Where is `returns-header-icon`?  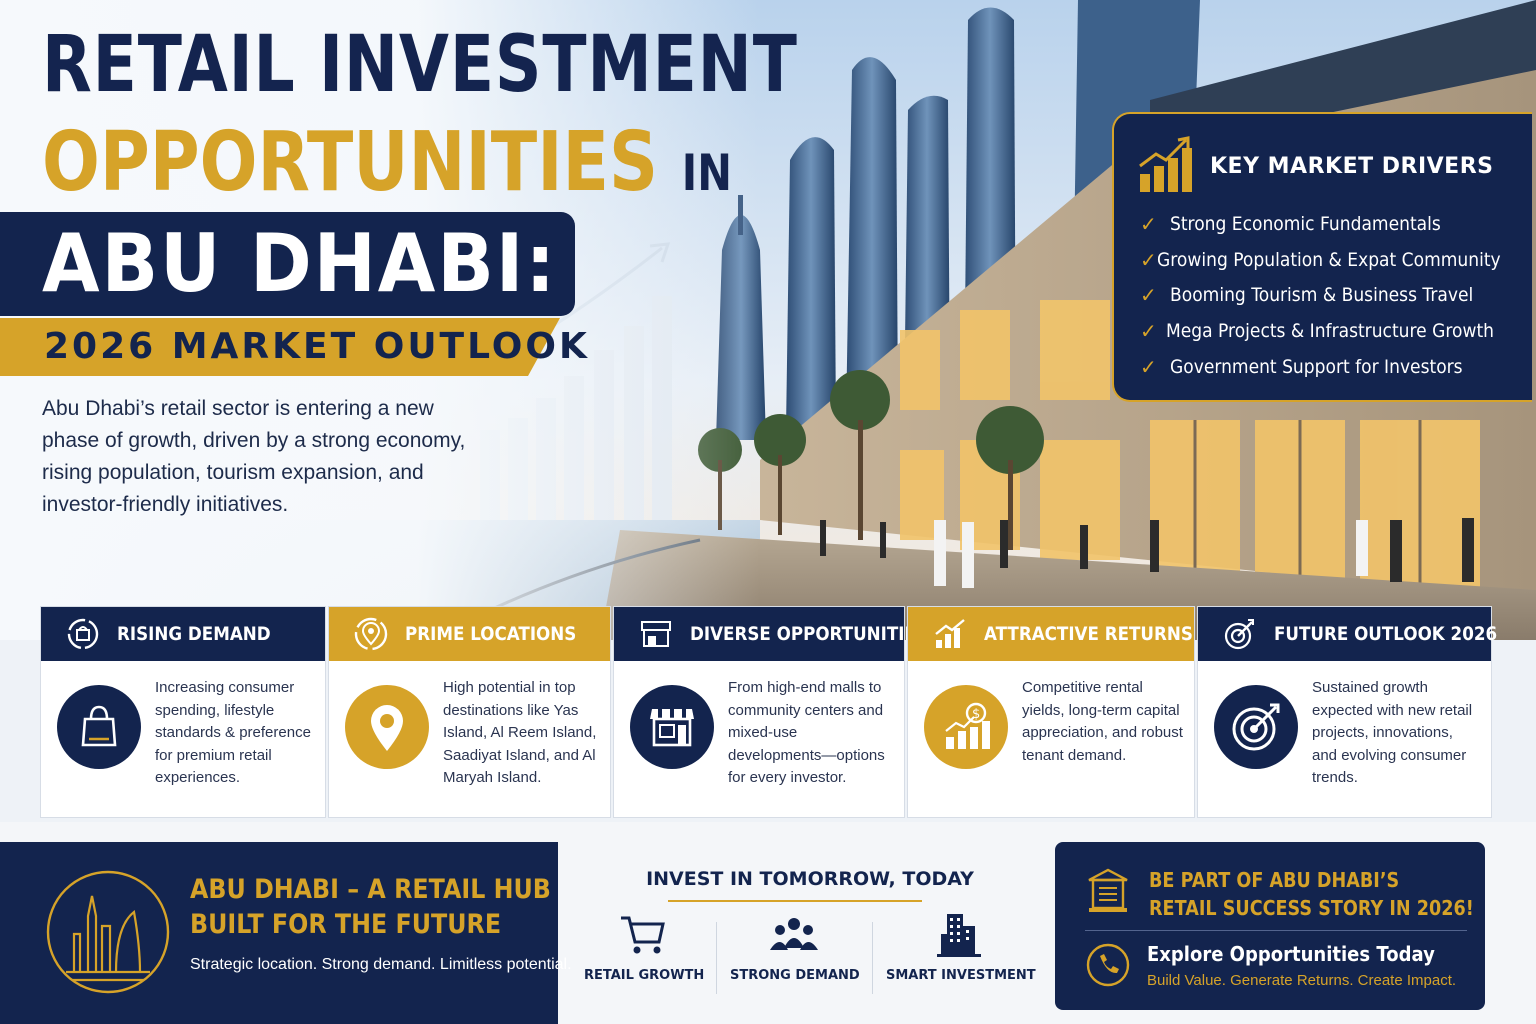 returns-header-icon is located at coordinates (950, 633).